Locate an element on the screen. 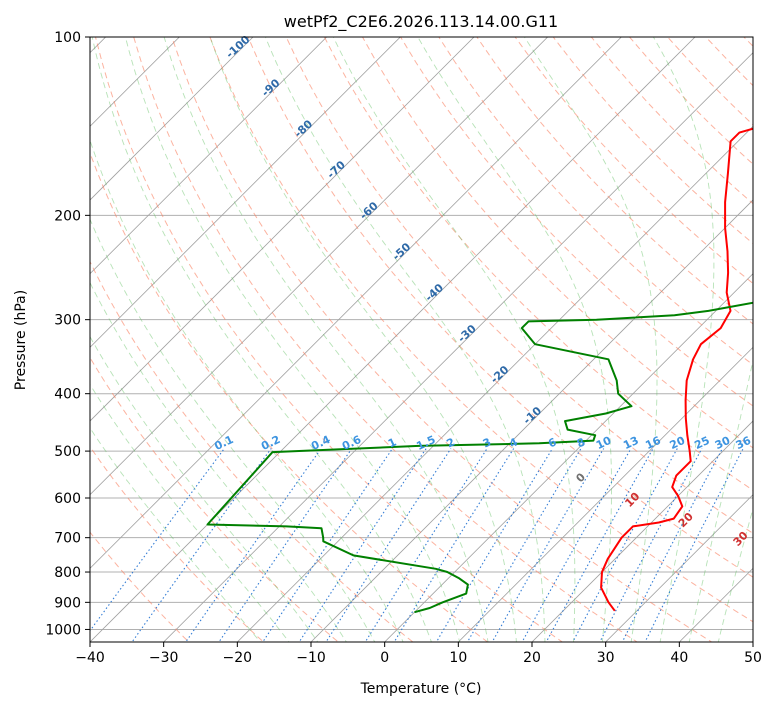  mixing-ratio-label: 16 is located at coordinates (653, 443).